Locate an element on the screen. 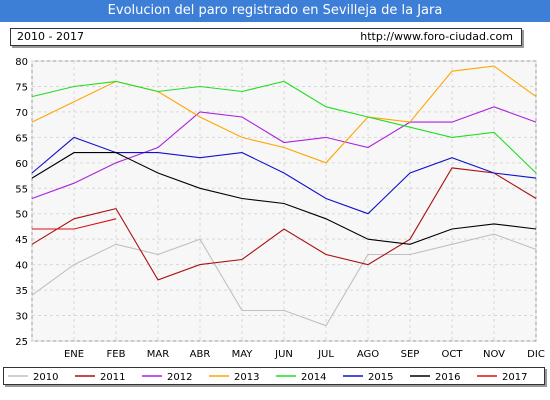  x-tick-label: ABR is located at coordinates (200, 354).